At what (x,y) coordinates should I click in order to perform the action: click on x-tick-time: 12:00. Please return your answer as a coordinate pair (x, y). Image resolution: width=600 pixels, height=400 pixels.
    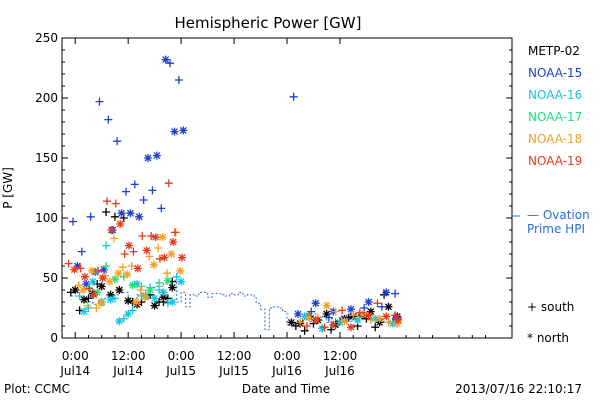
    Looking at the image, I should click on (340, 356).